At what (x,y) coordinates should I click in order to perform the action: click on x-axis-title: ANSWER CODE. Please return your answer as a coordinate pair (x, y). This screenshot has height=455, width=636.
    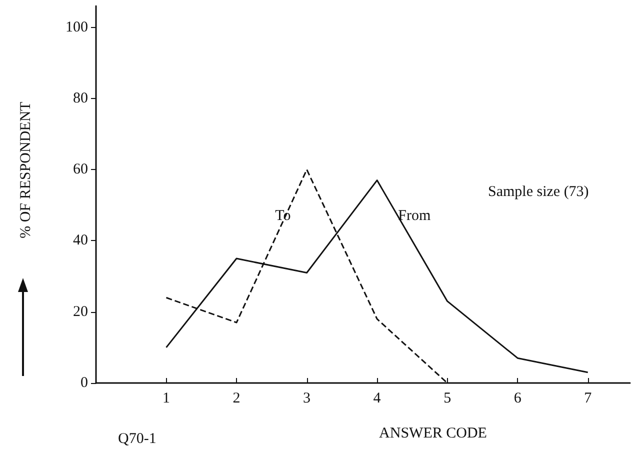
    Looking at the image, I should click on (433, 434).